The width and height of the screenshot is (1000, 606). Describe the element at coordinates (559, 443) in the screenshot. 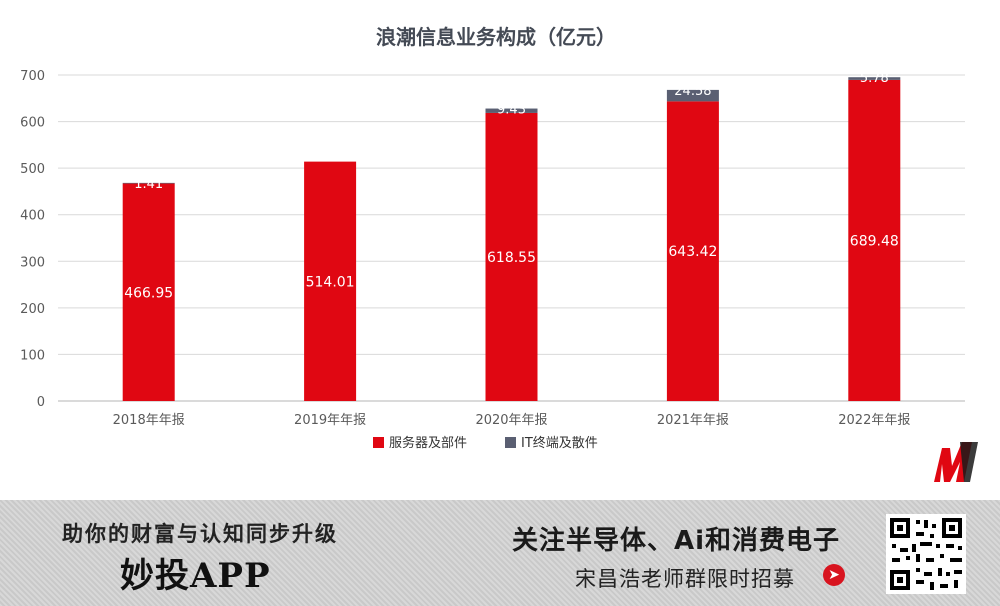

I see `legend-label: IT终端及散件` at that location.